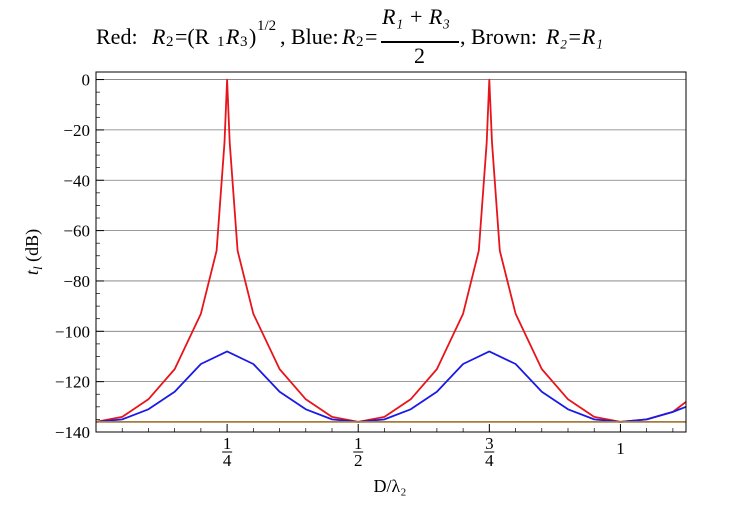 This screenshot has width=736, height=505. What do you see at coordinates (76, 231) in the screenshot?
I see `y-tick-label-3: −60` at bounding box center [76, 231].